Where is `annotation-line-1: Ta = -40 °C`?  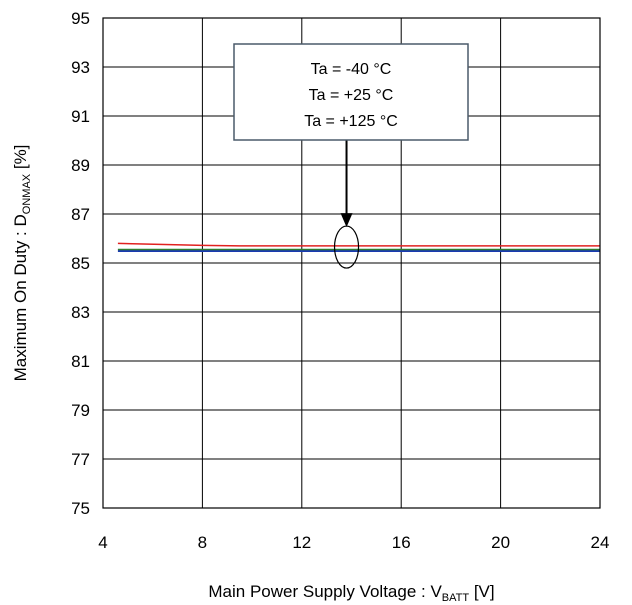 annotation-line-1: Ta = -40 °C is located at coordinates (351, 69).